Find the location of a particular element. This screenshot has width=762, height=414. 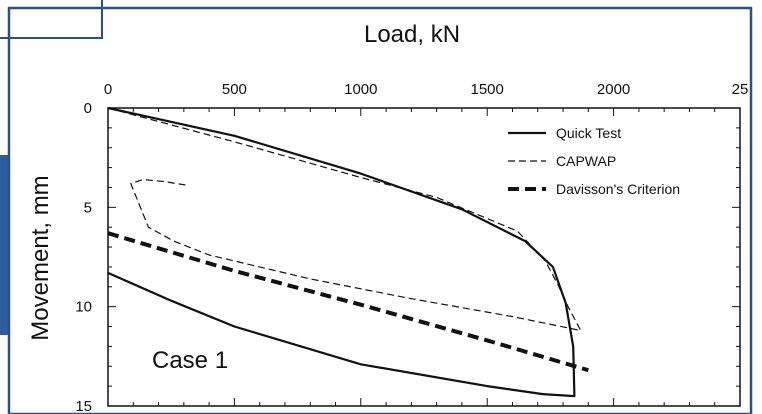

x-tick-label: 2000 is located at coordinates (613, 89).